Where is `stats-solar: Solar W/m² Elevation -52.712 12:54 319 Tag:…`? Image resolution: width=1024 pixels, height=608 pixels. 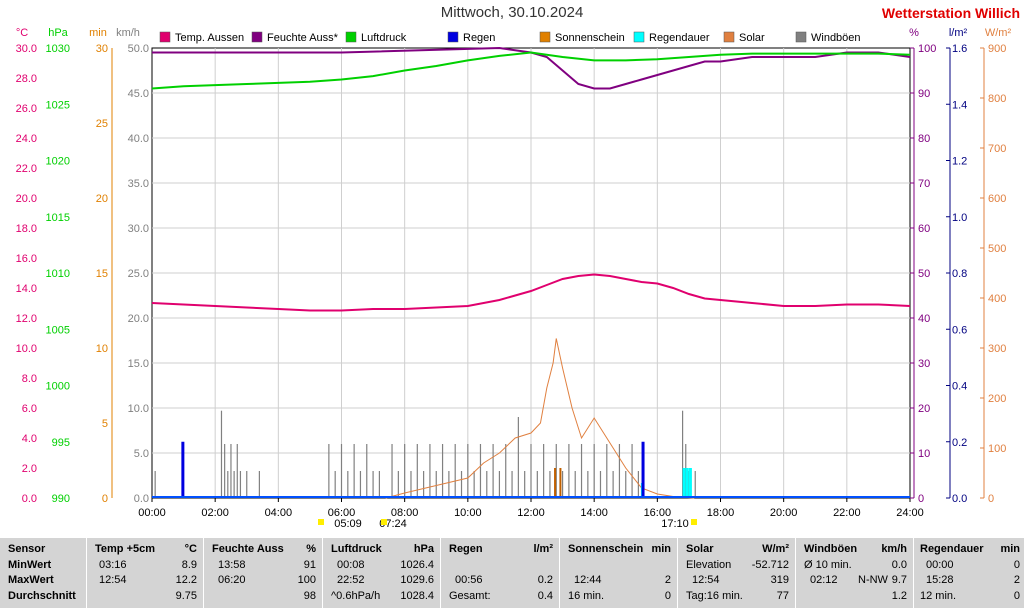 stats-solar: Solar W/m² Elevation -52.712 12:54 319 Tag:… is located at coordinates (736, 573).